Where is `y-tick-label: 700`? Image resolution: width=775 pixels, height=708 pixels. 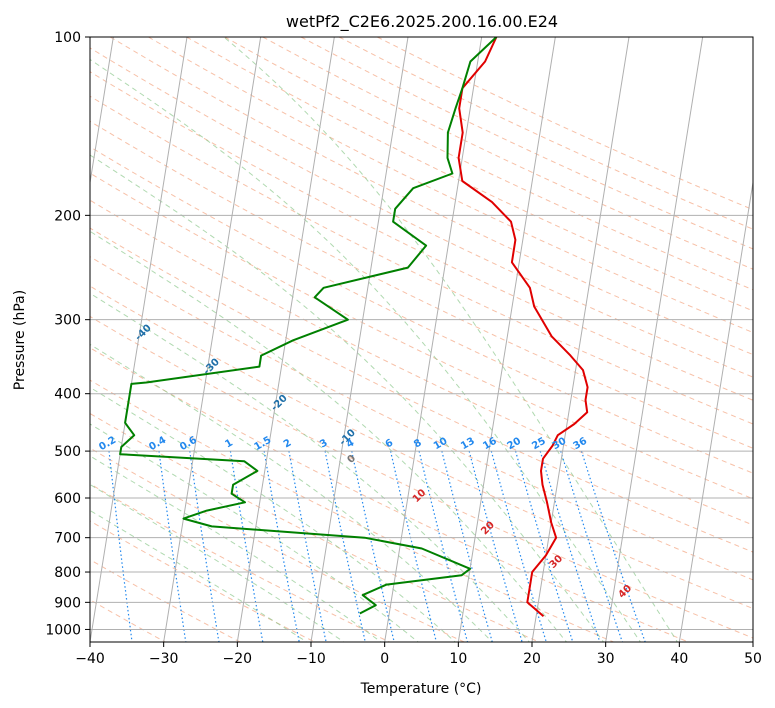
y-tick-label: 700 is located at coordinates (67, 539).